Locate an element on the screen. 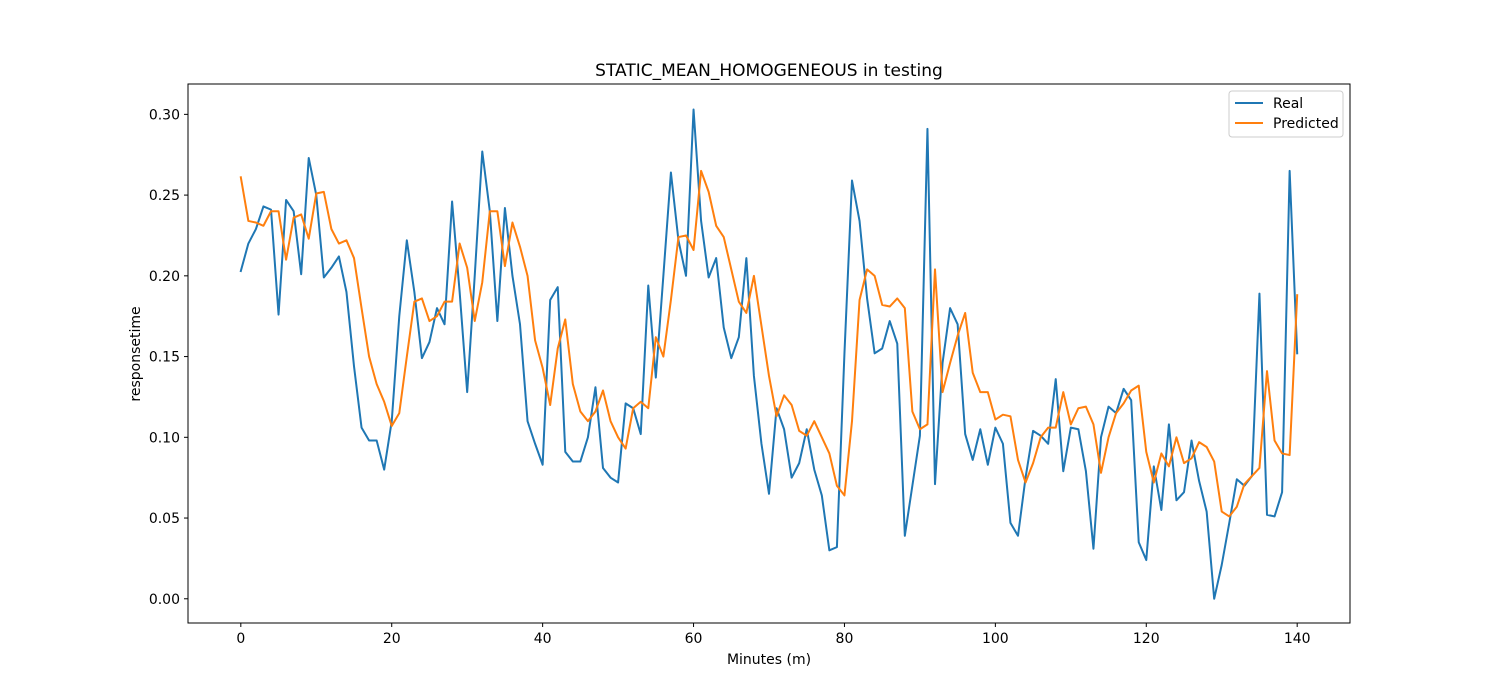  legend-label-predicted: Predicted is located at coordinates (1306, 124).